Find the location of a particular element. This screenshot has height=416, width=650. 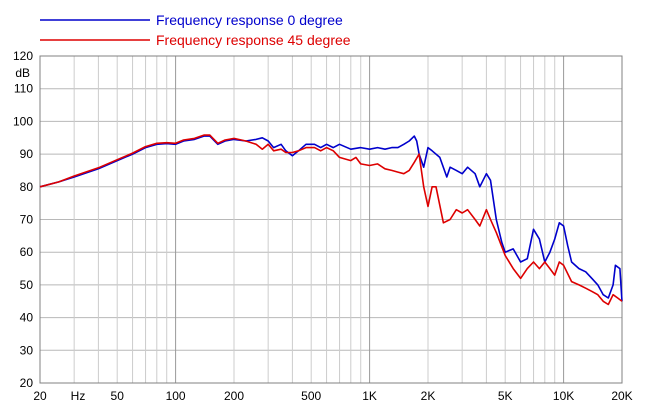

y-tick-label: 90 is located at coordinates (27, 154).